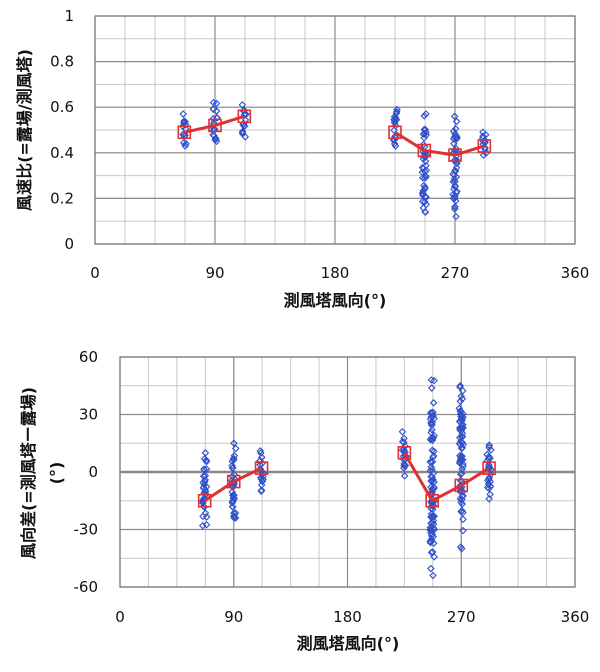  What do you see at coordinates (233, 617) in the screenshot?
I see `x-tick-label: 90` at bounding box center [233, 617].